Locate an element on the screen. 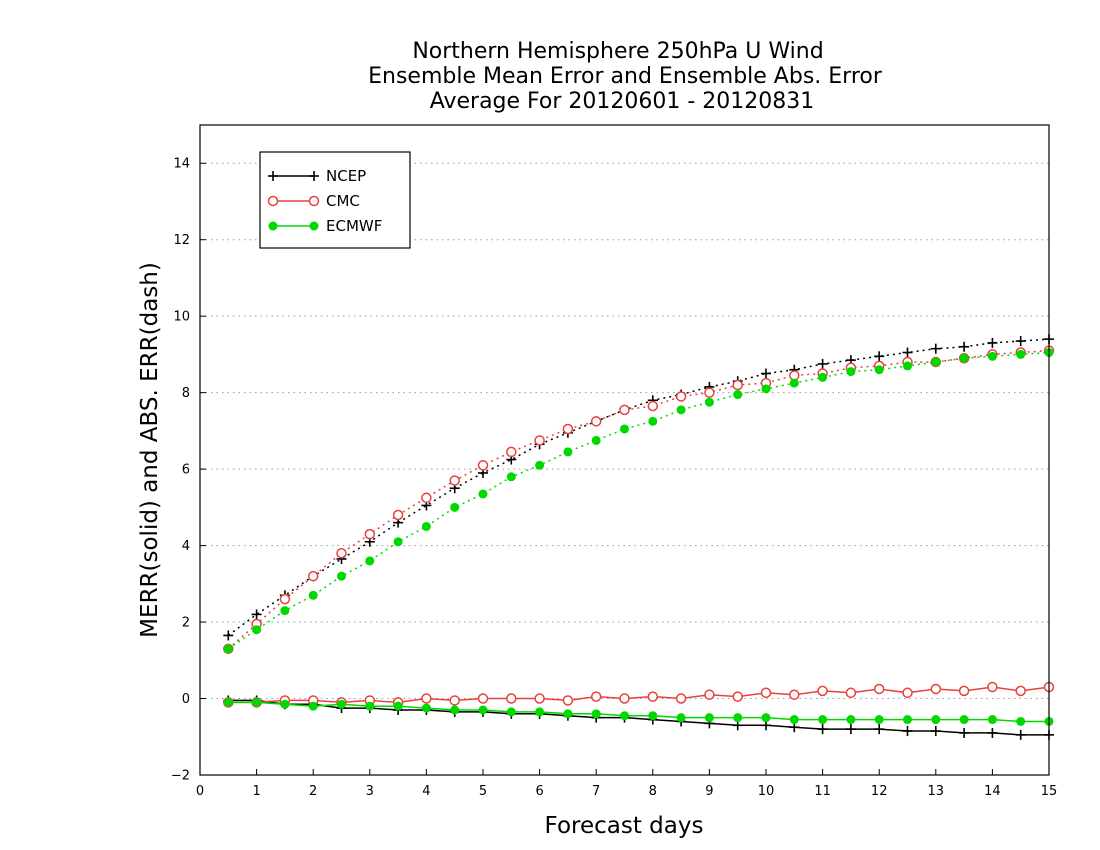 This screenshot has height=850, width=1100. legend: NCEP CMC ECMWF is located at coordinates (335, 200).